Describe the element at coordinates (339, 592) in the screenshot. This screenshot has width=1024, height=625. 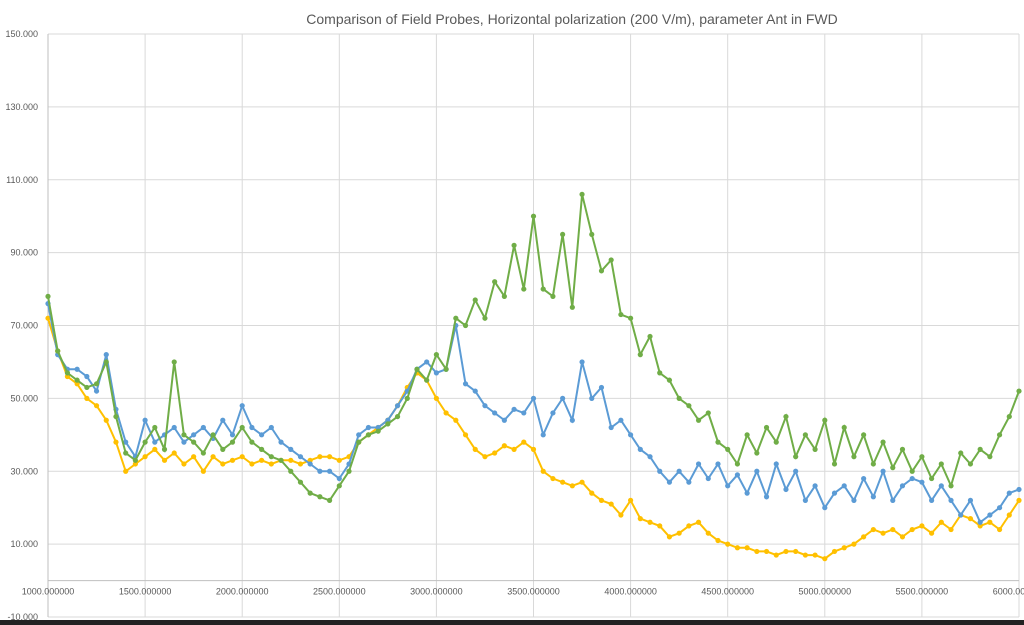
I see `x-tick-label: 2500.000000` at that location.